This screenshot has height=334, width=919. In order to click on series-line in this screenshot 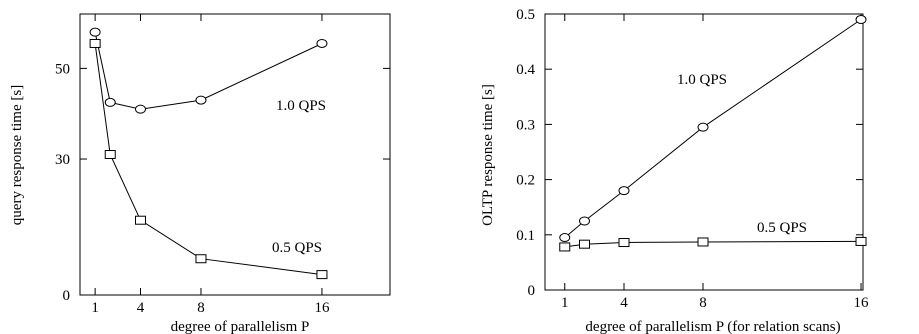, I will do `click(713, 244)`.